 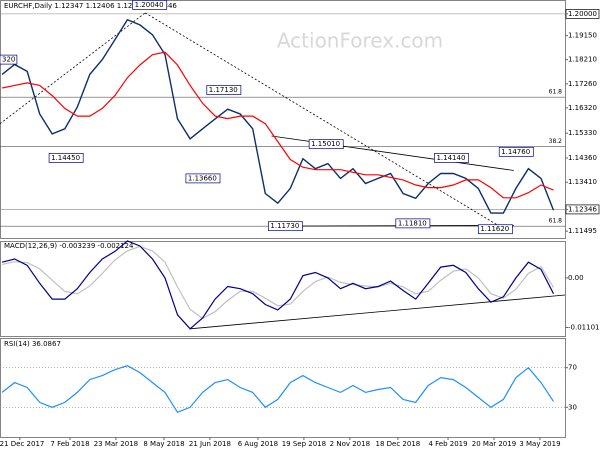 What do you see at coordinates (69, 246) in the screenshot?
I see `macd-title: MACD(12,26,9) -0.003239 -0.002124` at bounding box center [69, 246].